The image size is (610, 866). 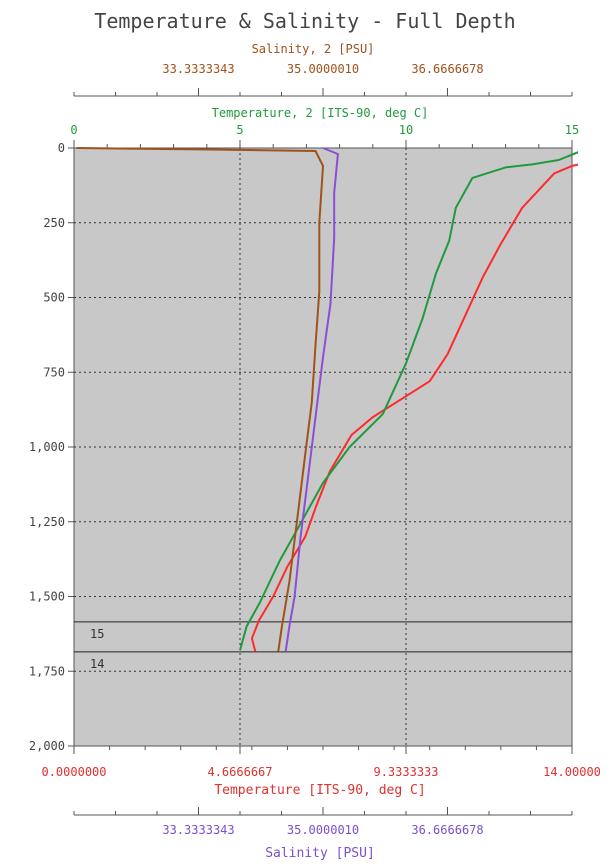 I want to click on depth-tick-label: 750, so click(x=54, y=372).